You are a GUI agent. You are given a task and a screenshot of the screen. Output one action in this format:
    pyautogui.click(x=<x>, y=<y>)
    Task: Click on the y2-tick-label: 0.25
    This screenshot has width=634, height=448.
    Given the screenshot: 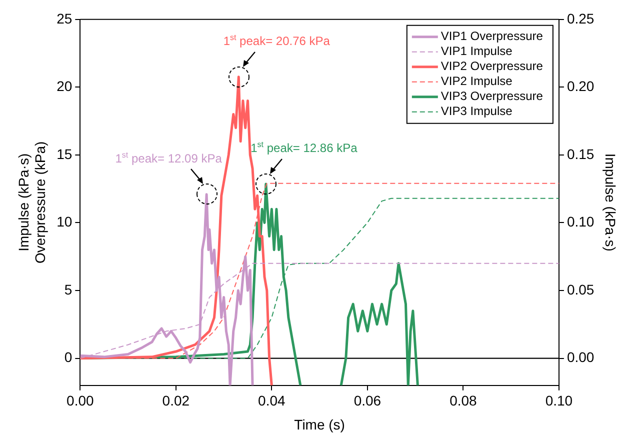 What is the action you would take?
    pyautogui.click(x=580, y=18)
    